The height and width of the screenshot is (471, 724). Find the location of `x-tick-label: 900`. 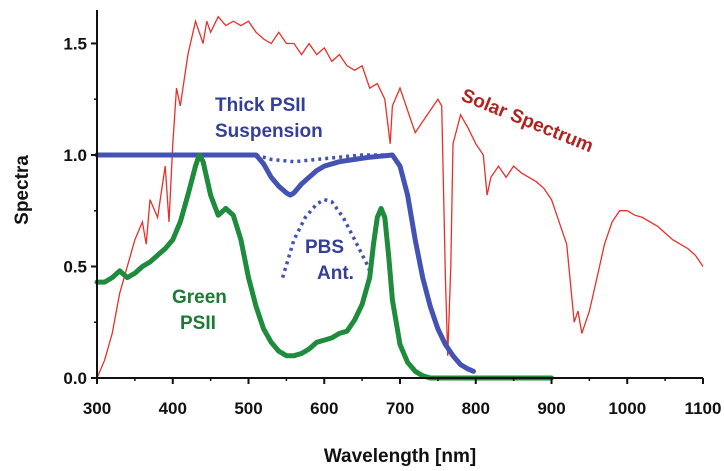

x-tick-label: 900 is located at coordinates (551, 408).